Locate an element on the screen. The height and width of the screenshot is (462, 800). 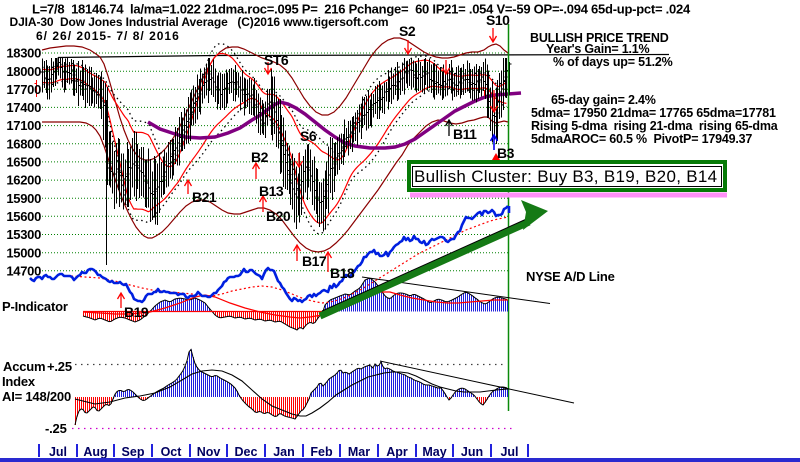
svg-text: Year's Gain= 1.1% is located at coordinates (598, 49).